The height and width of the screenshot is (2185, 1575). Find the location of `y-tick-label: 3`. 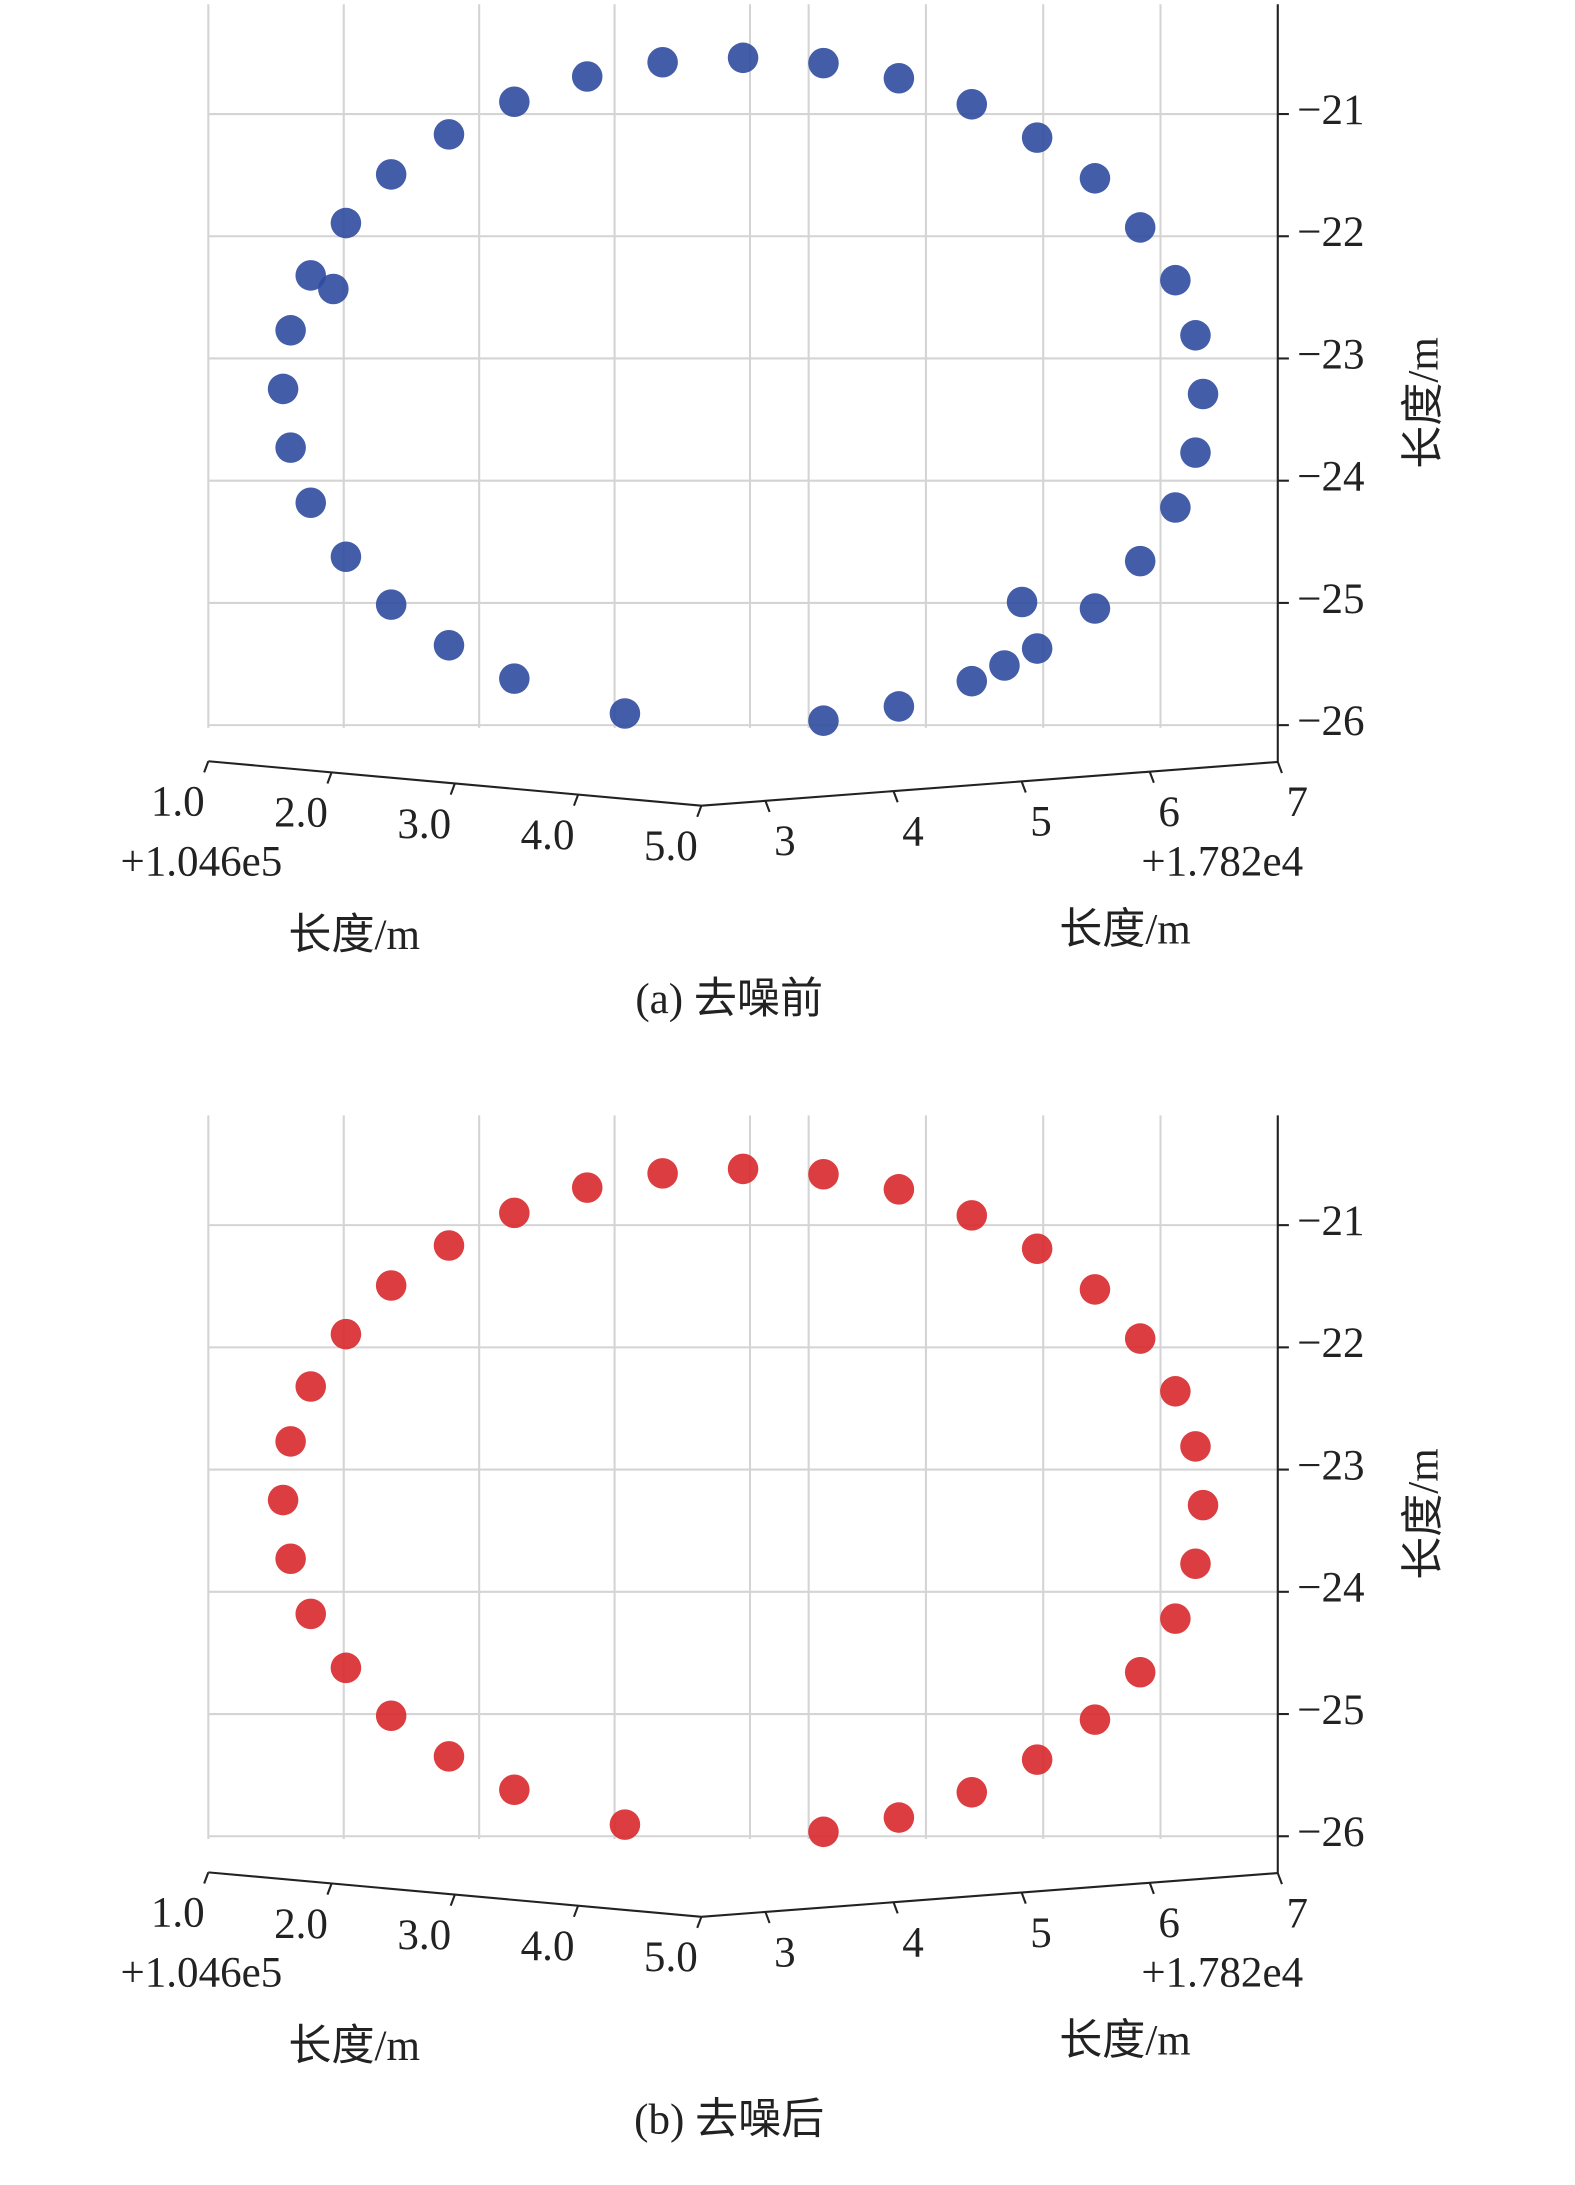

y-tick-label: 3 is located at coordinates (785, 1952).